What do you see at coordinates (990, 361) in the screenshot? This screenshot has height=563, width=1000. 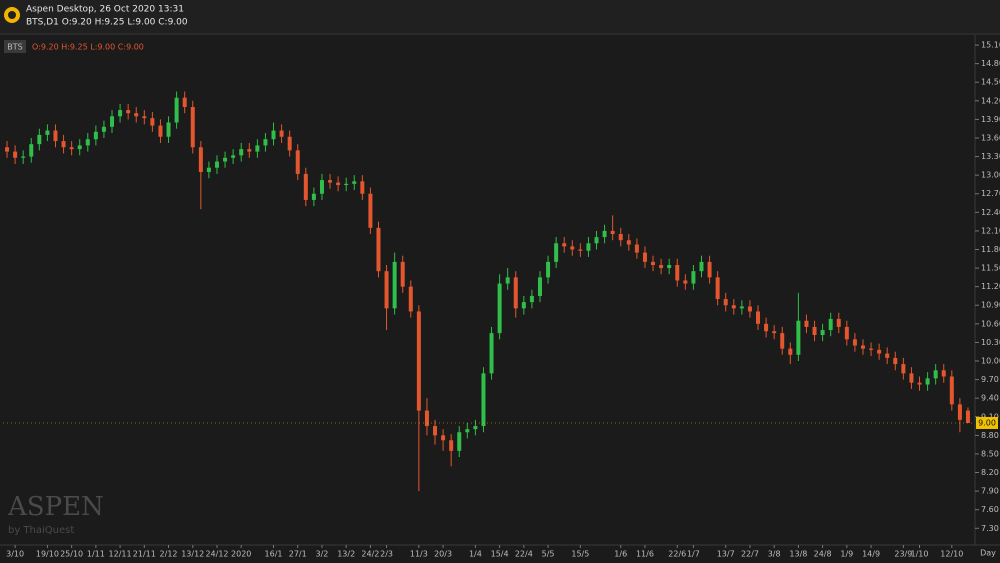 I see `y-tick-label: 10.00` at bounding box center [990, 361].